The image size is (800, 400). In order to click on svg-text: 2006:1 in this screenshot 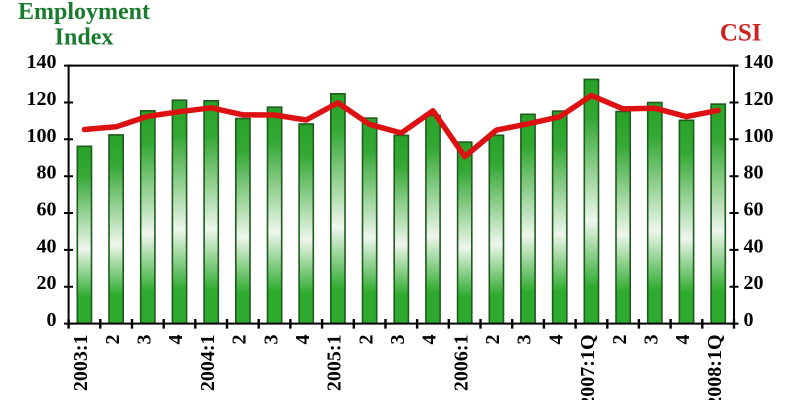, I will do `click(461, 363)`.